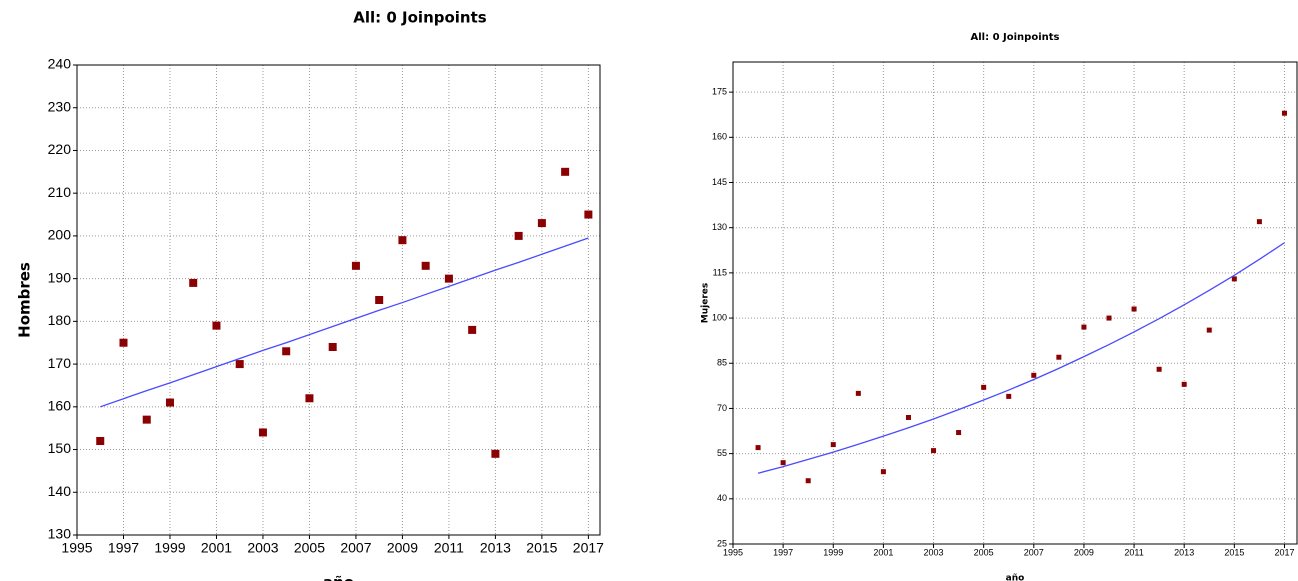  I want to click on y-tick-label: 170, so click(60, 363).